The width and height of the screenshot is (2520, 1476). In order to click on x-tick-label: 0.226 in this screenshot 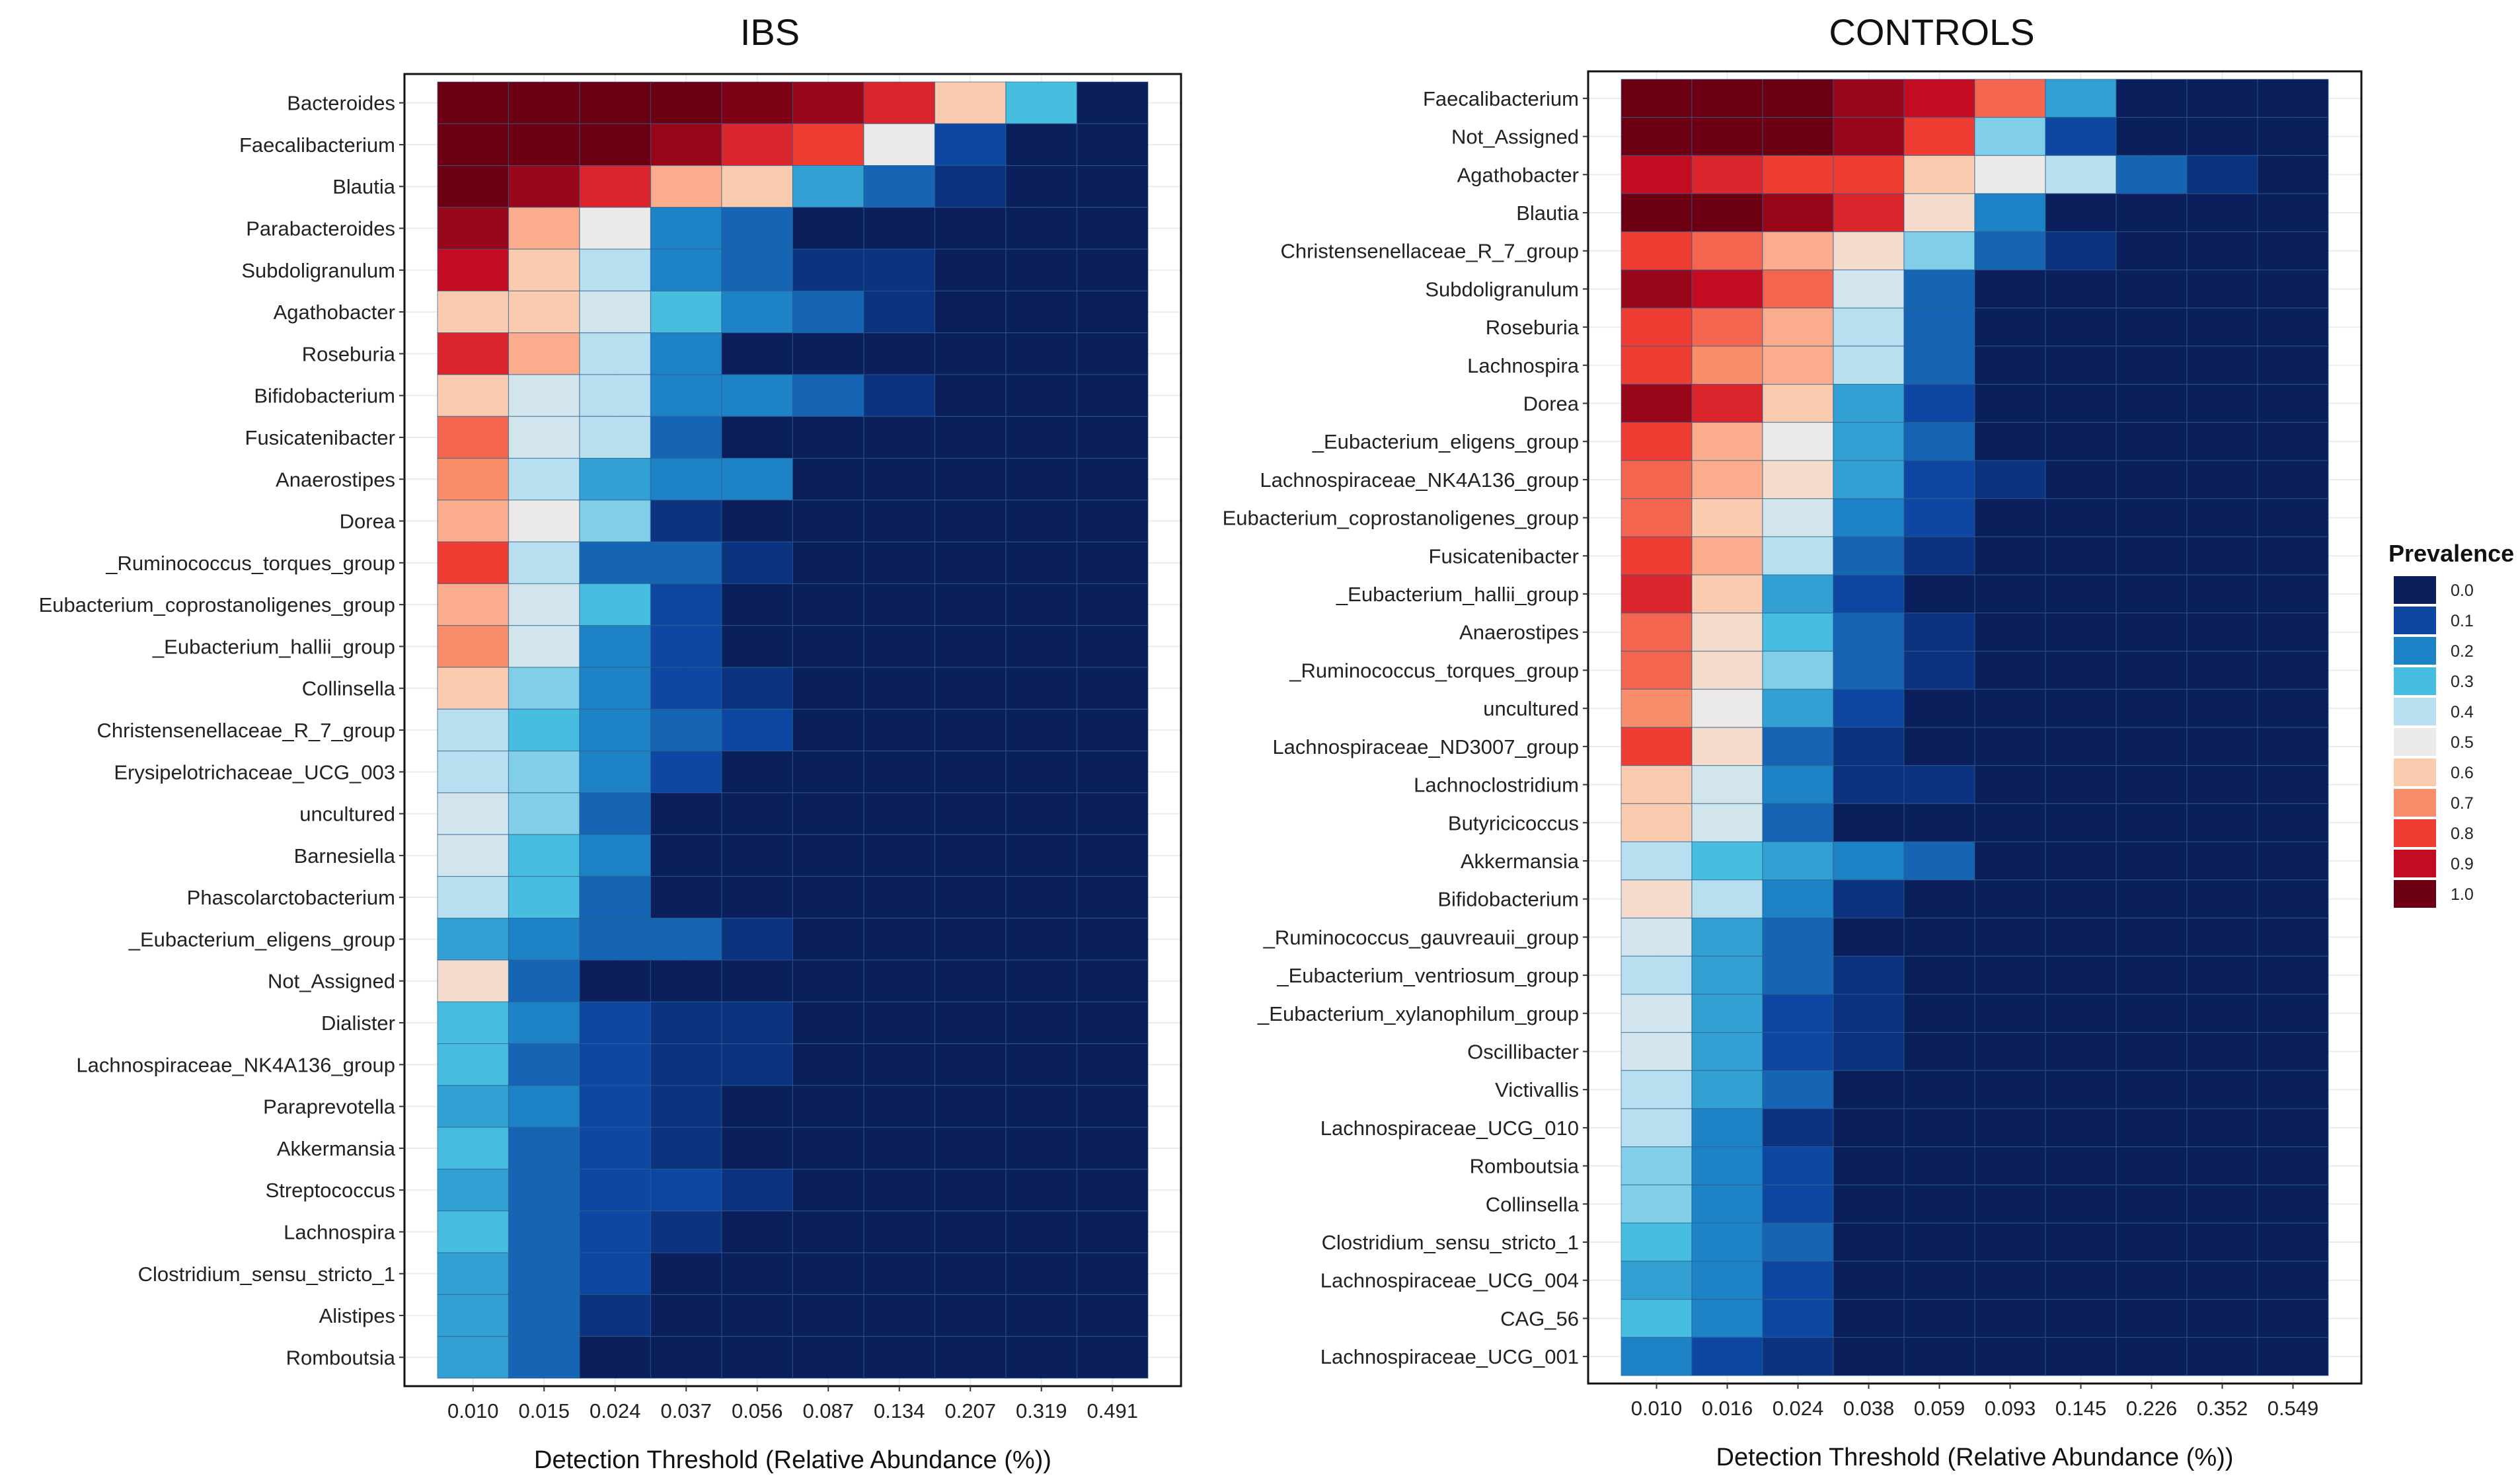, I will do `click(2152, 1408)`.